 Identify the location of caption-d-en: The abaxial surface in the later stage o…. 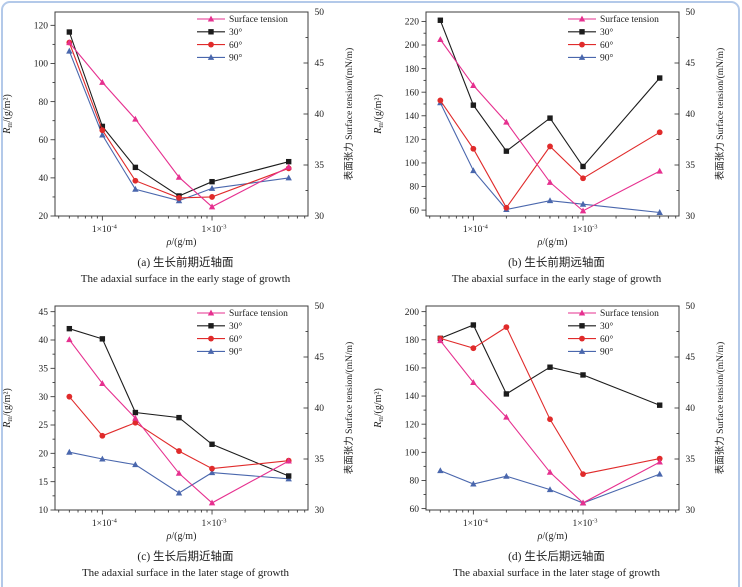
(556, 573).